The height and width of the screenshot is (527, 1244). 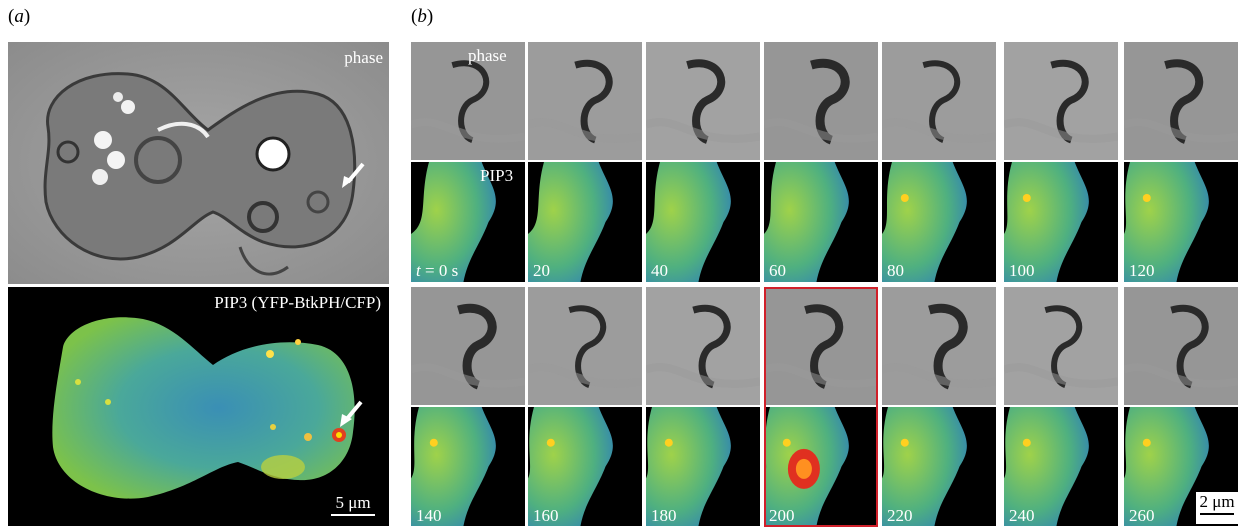 I want to click on time-label: 220, so click(x=900, y=515).